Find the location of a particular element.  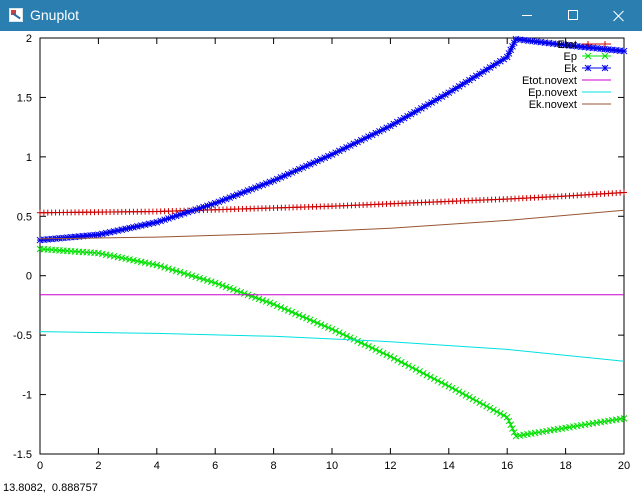

y-tick-label: -1.5 is located at coordinates (22, 455).